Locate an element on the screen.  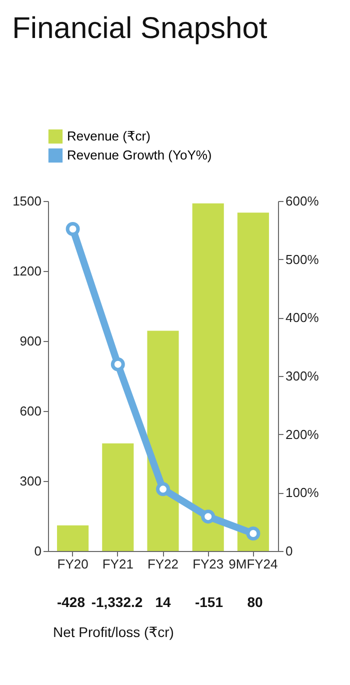
text: -428 is located at coordinates (71, 602).